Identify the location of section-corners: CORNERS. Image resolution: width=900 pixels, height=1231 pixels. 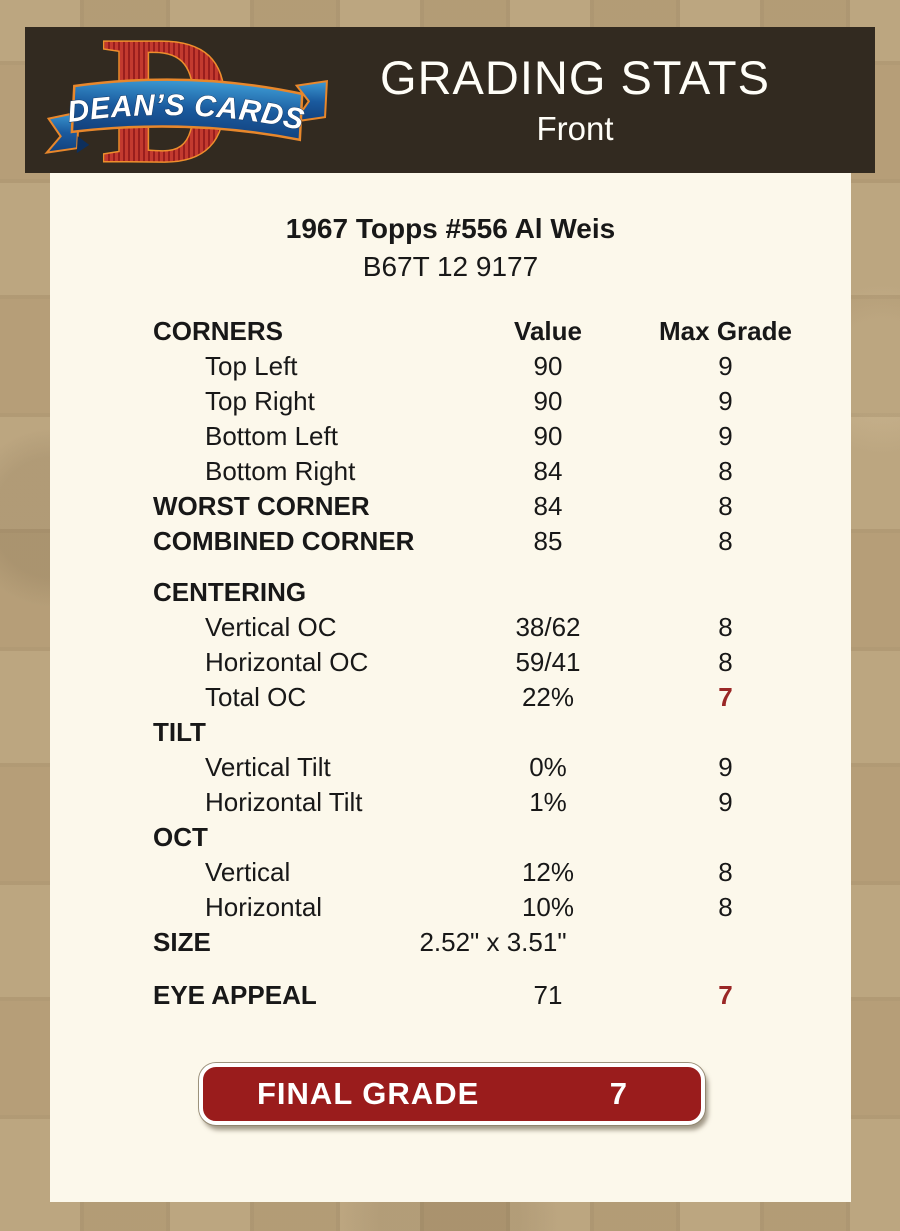
(218, 331).